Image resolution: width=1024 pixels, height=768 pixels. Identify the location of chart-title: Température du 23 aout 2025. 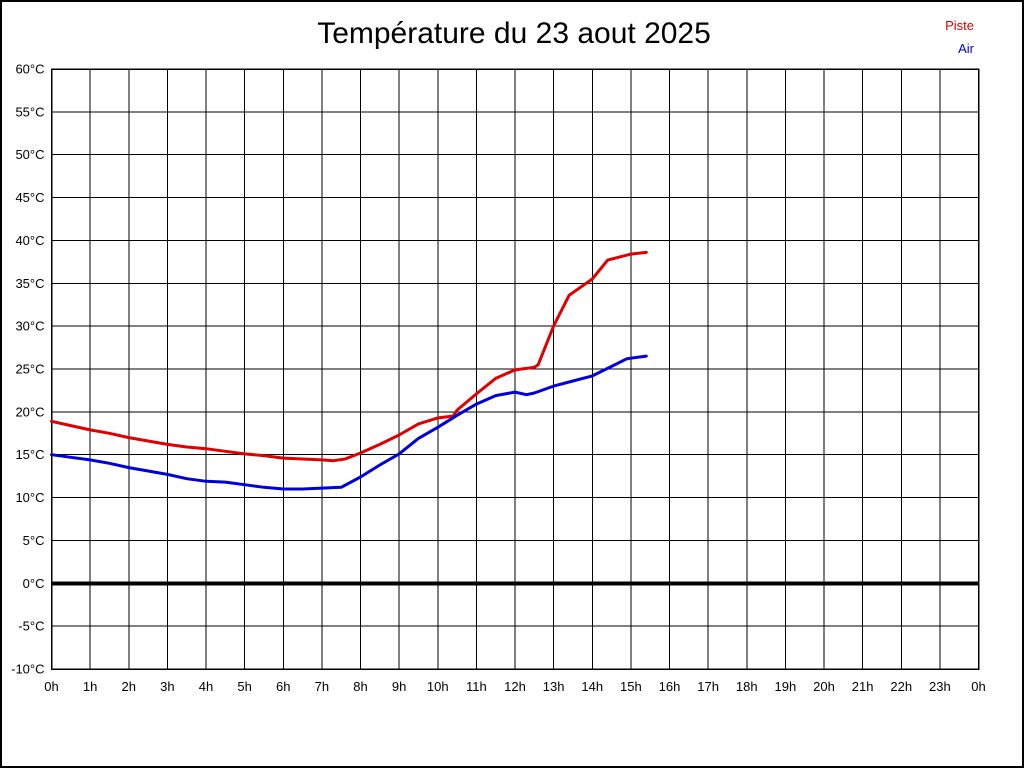
(514, 33).